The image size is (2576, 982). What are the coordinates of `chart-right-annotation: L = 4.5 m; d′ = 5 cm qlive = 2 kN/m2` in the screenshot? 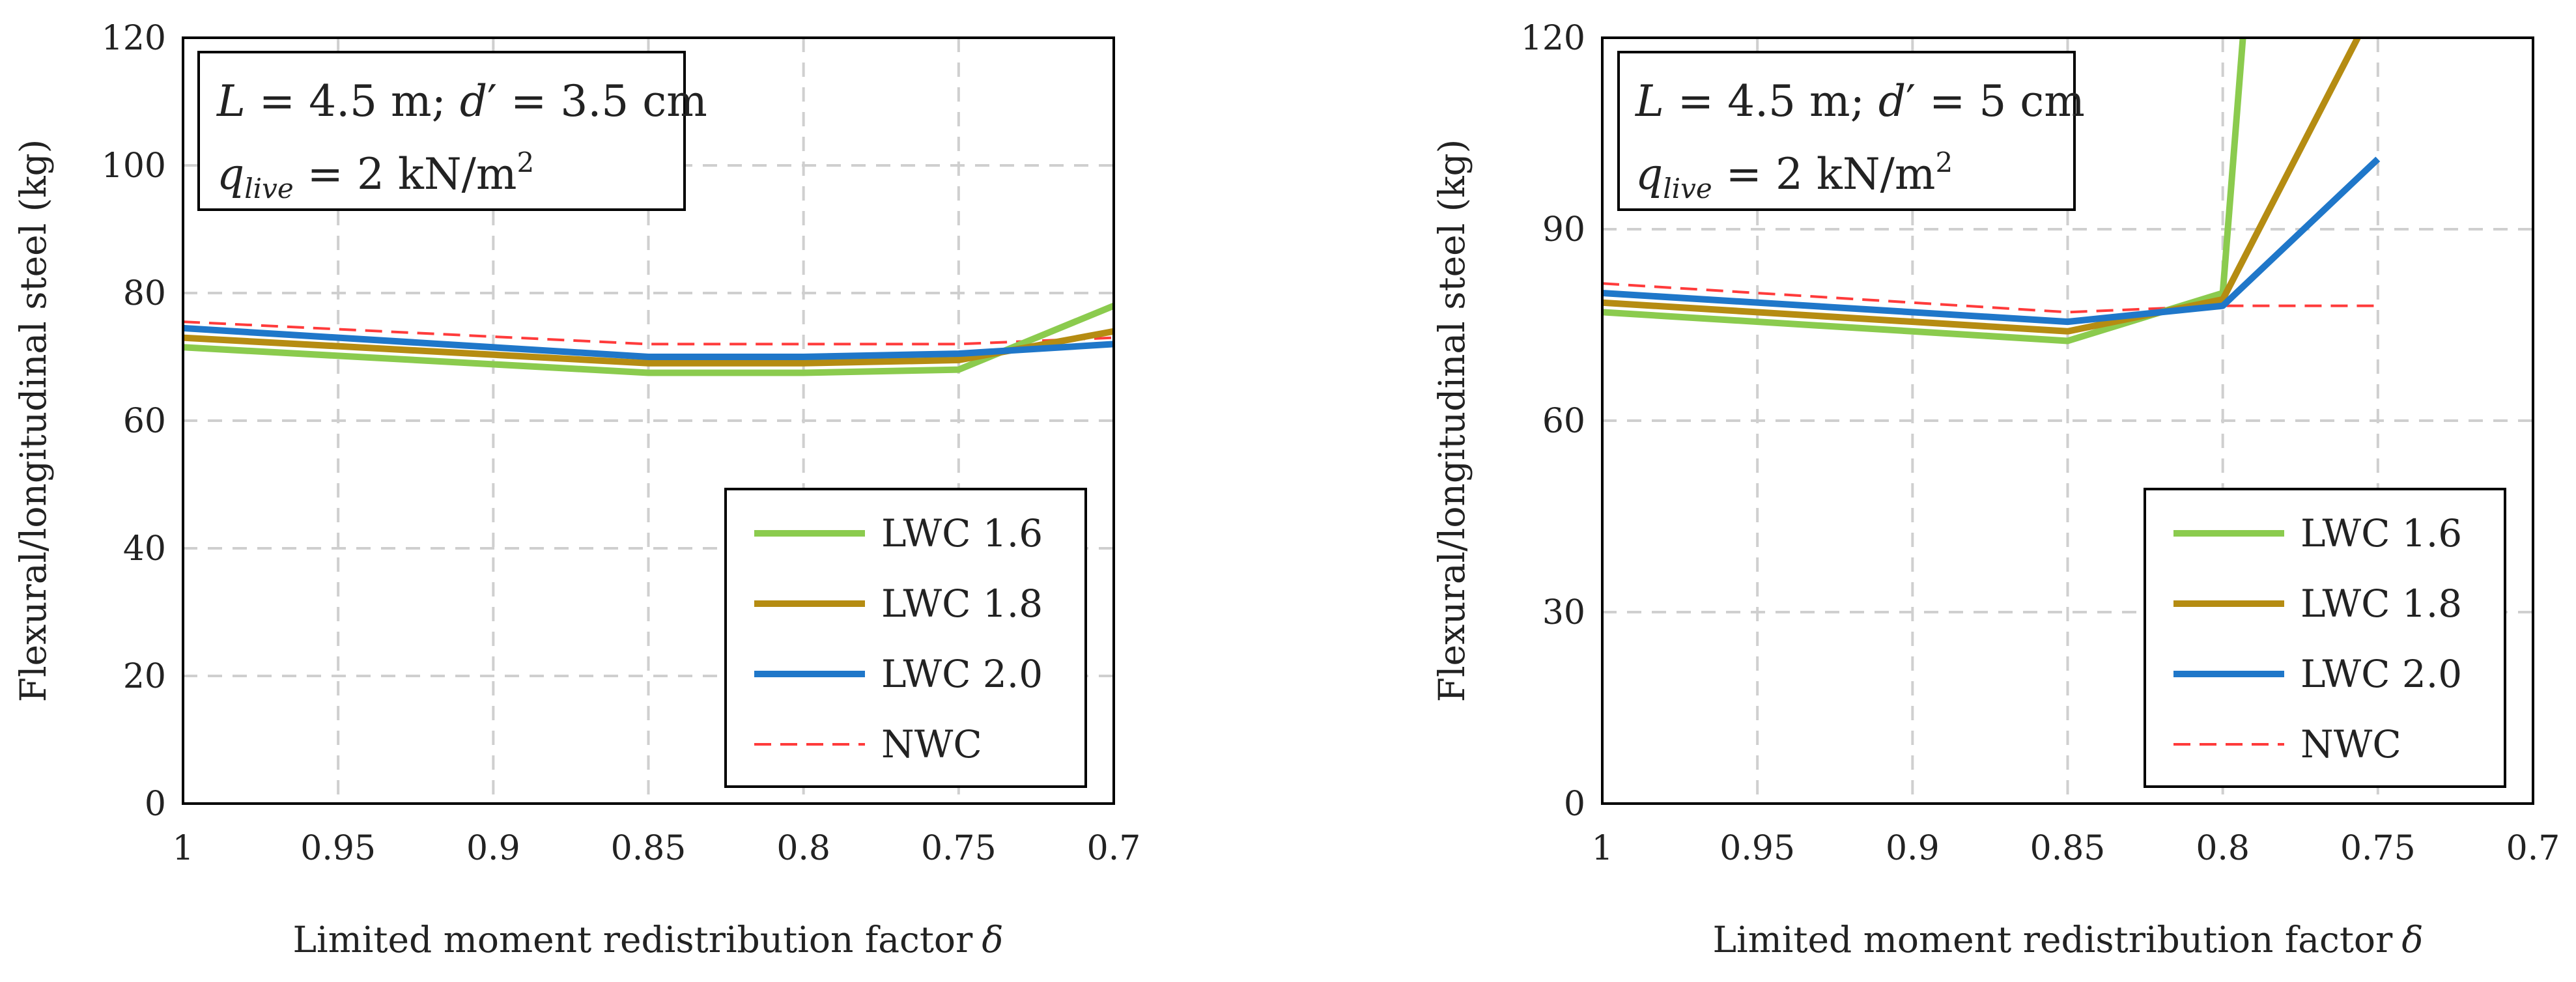 It's located at (1851, 131).